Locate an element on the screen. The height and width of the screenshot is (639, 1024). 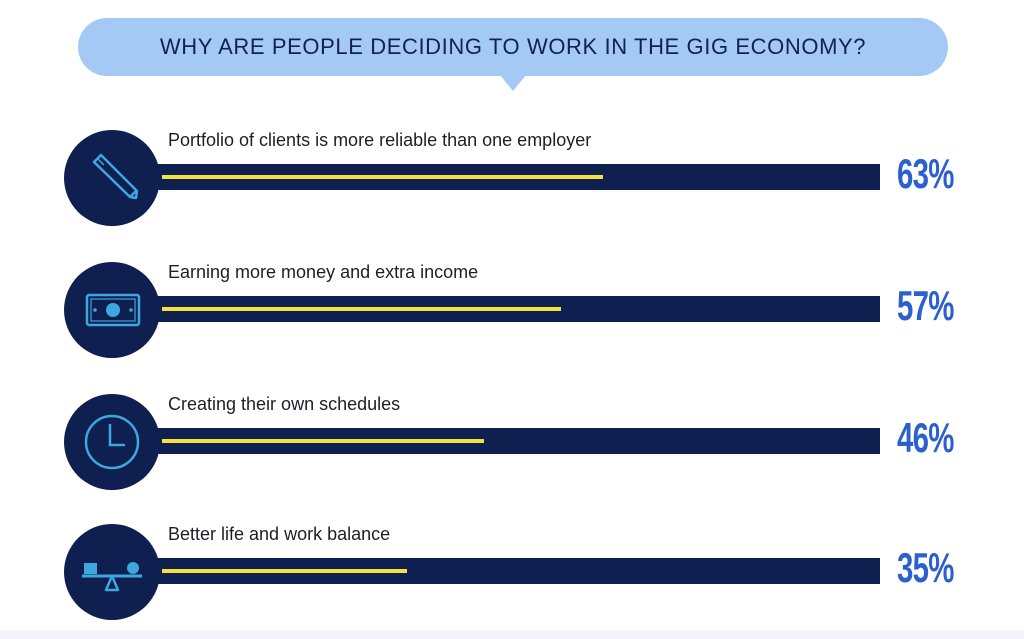
clock-icon-circle is located at coordinates (112, 442).